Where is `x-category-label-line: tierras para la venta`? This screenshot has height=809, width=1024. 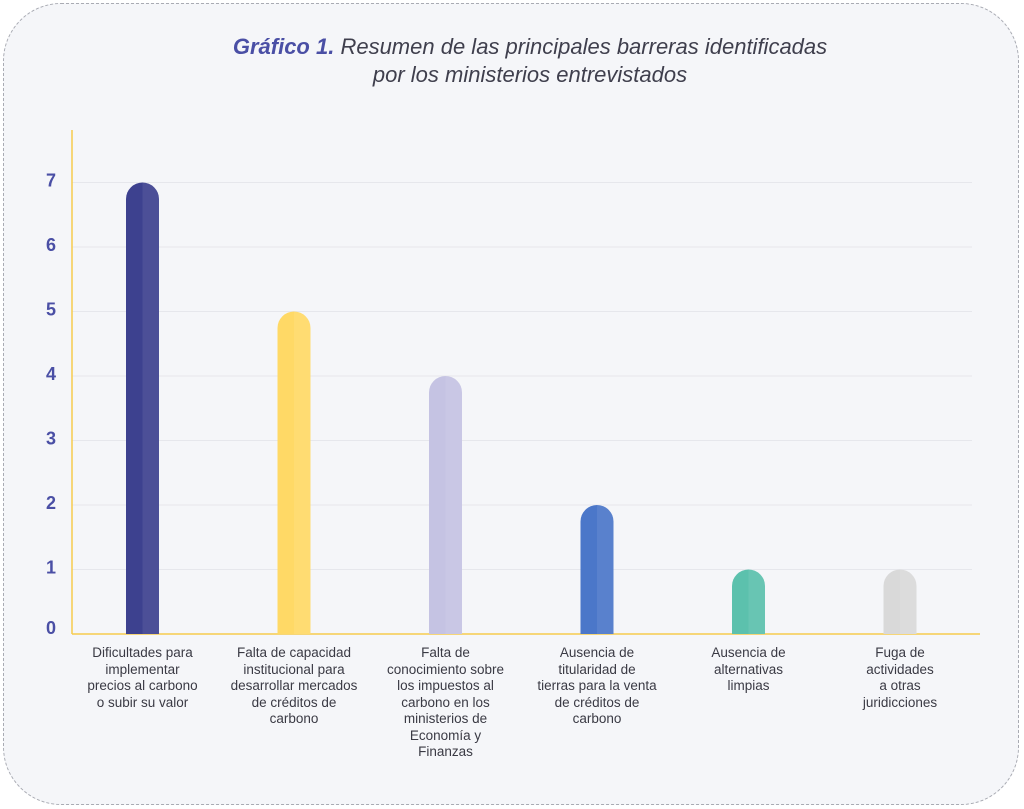
x-category-label-line: tierras para la venta is located at coordinates (597, 685).